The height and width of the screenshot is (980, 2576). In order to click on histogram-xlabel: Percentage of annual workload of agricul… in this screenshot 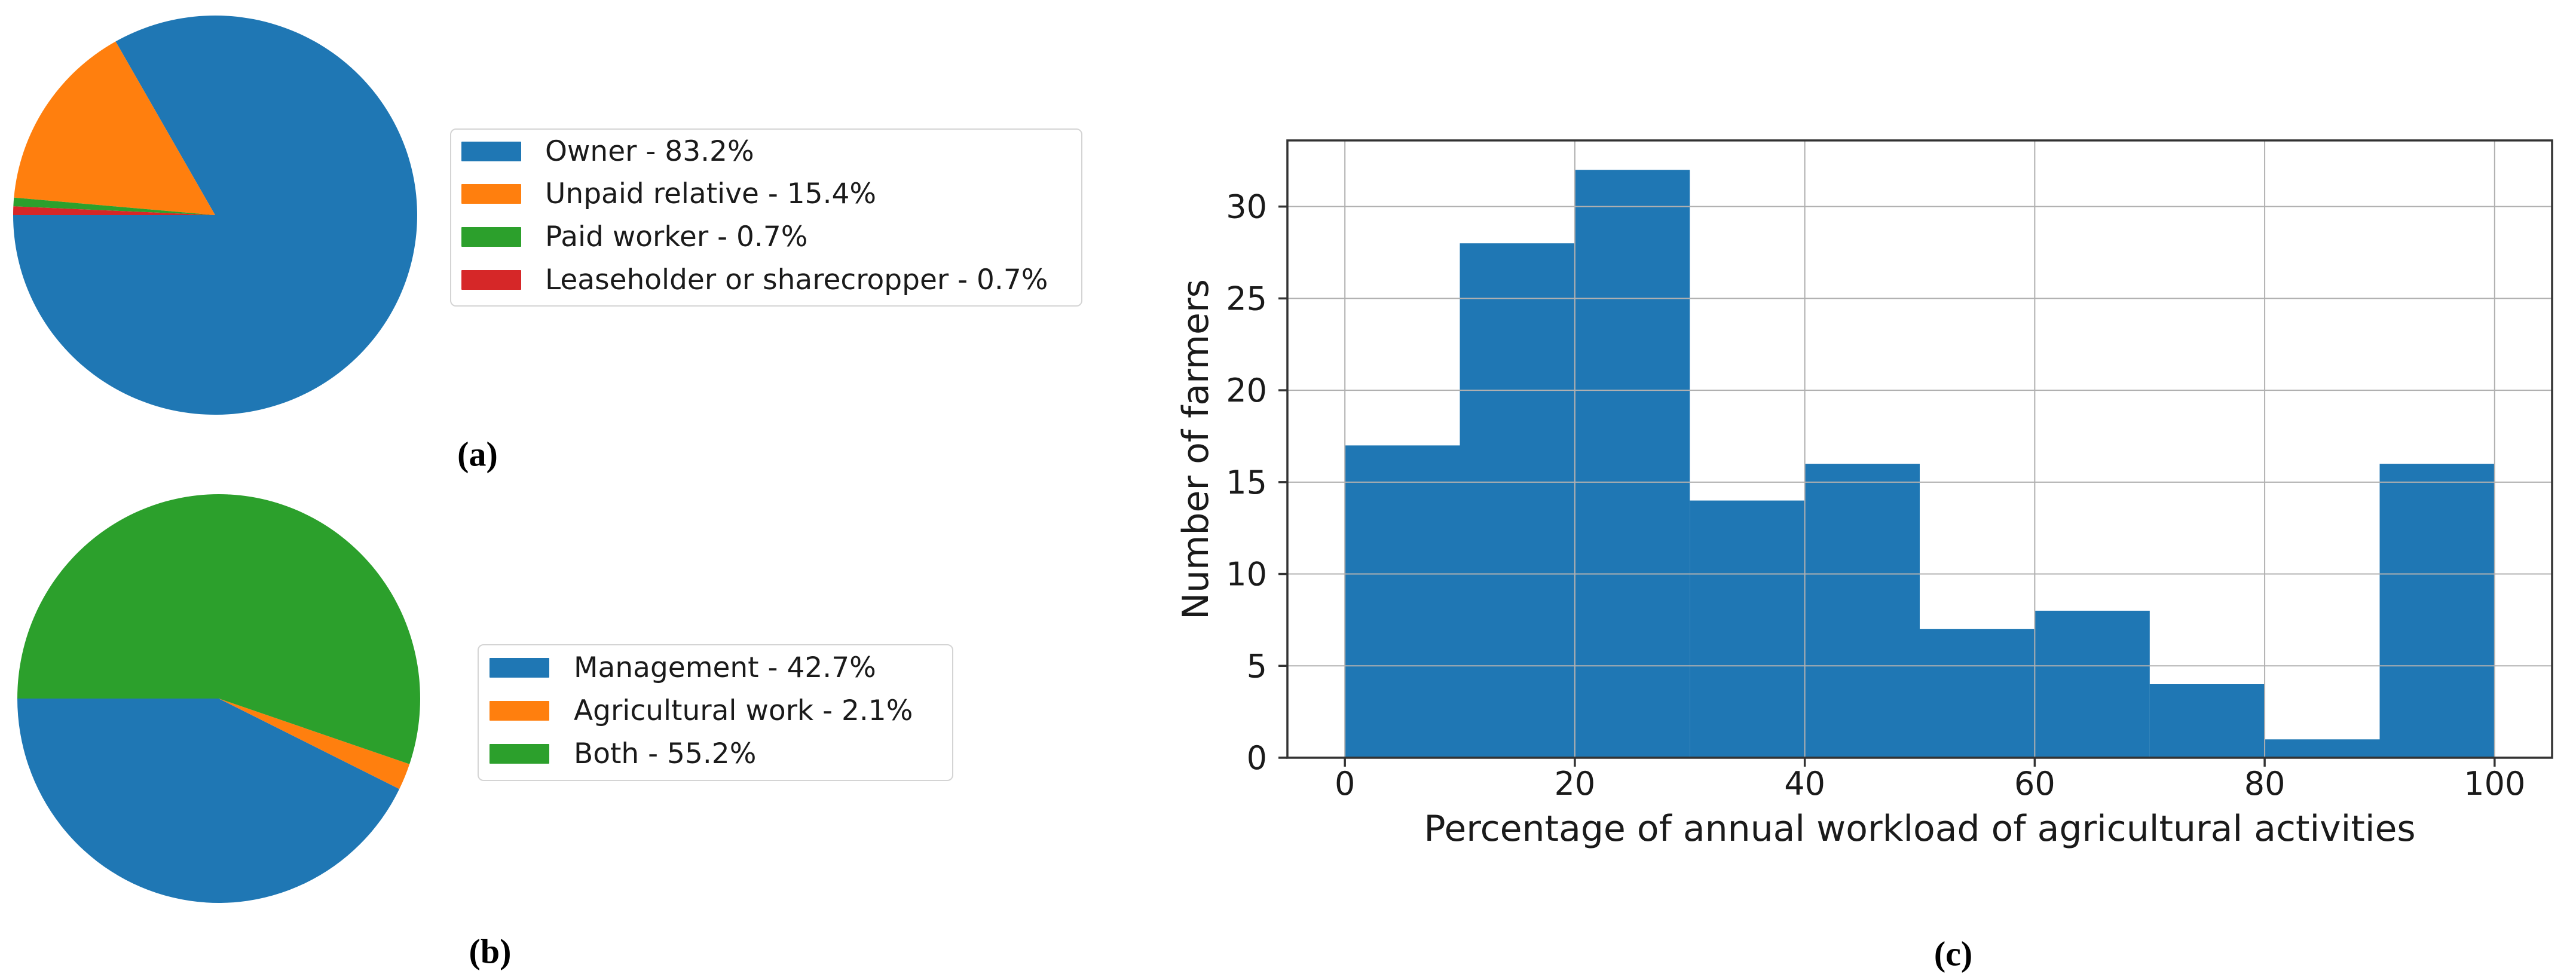, I will do `click(1920, 829)`.